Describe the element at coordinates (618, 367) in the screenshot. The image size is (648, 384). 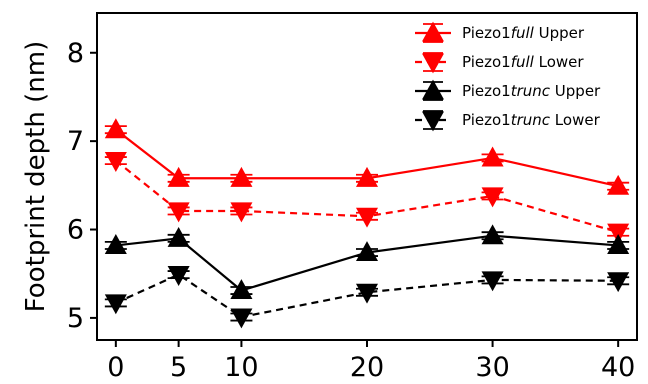
I see `x-tick-label: 40` at that location.